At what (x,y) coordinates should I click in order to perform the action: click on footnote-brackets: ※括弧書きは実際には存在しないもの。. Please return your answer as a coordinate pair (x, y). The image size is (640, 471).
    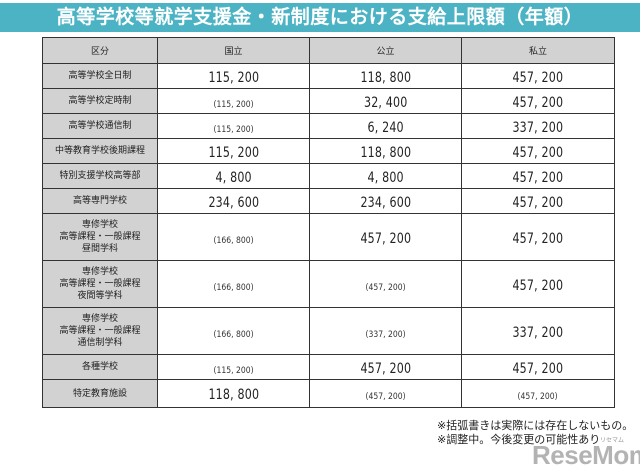
    Looking at the image, I should click on (535, 425).